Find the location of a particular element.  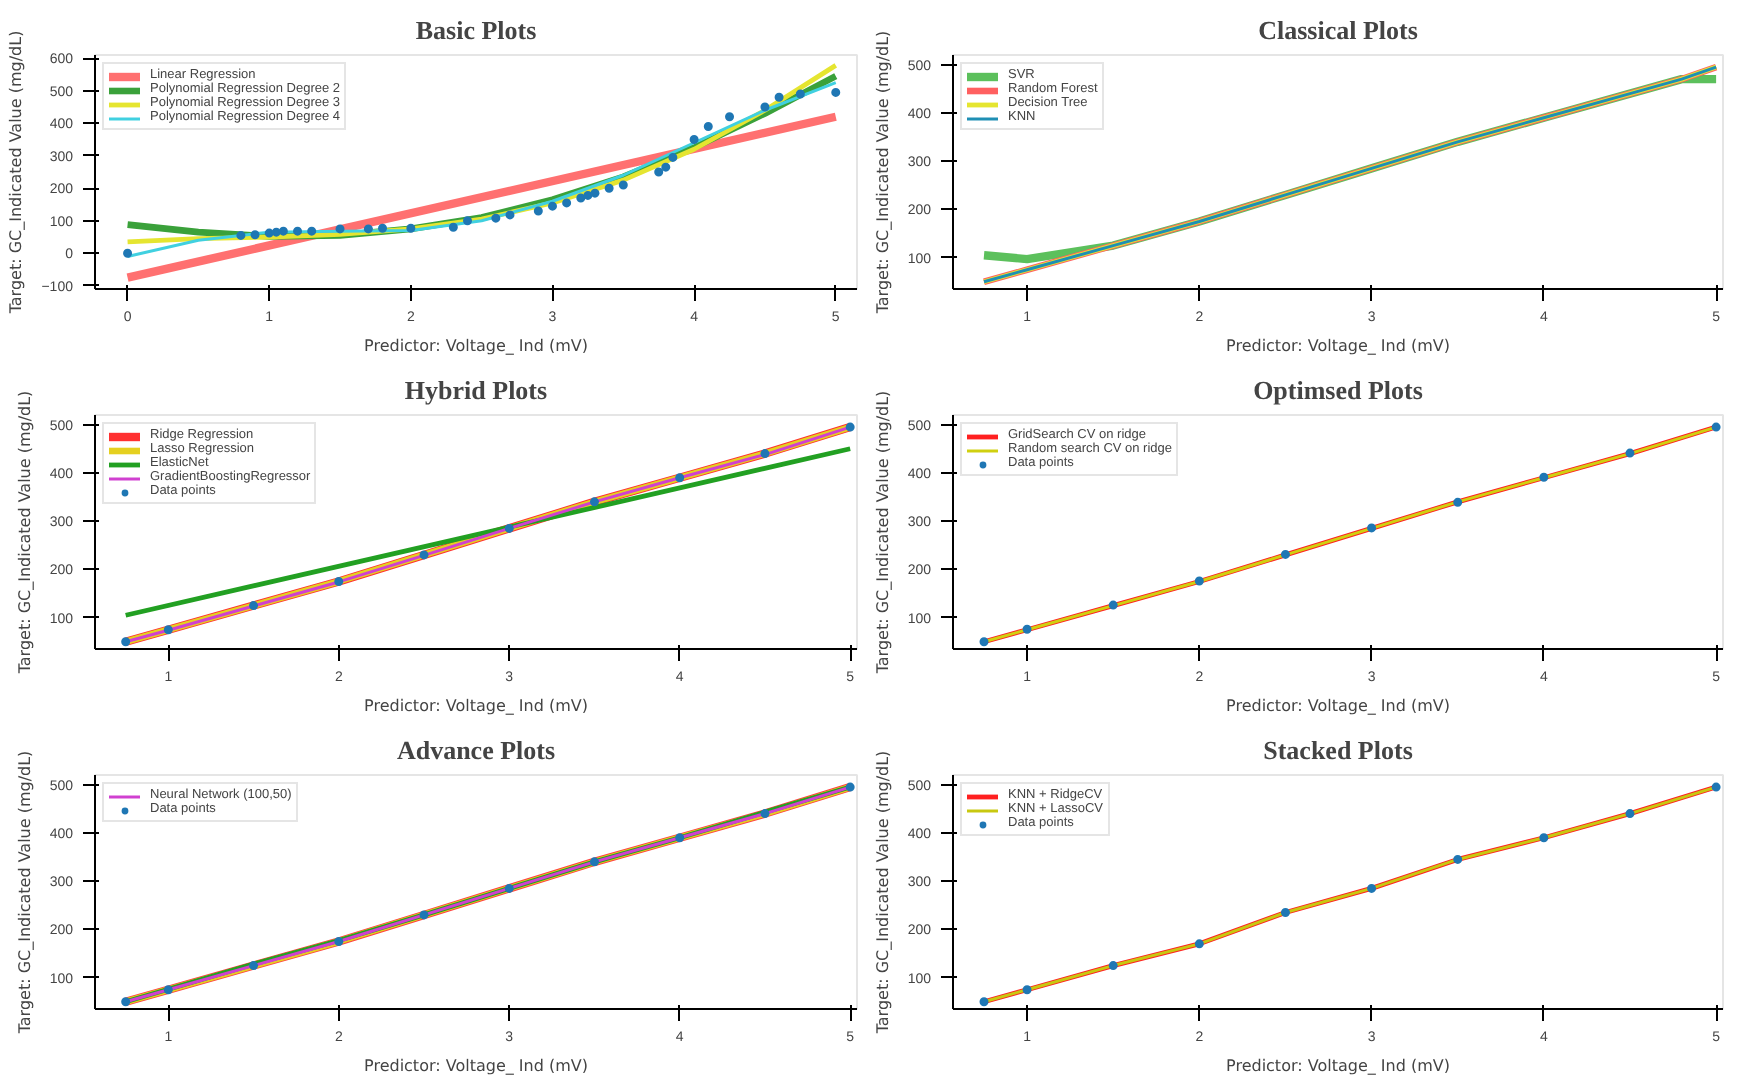

chart-title: Hybrid Plots is located at coordinates (476, 390).